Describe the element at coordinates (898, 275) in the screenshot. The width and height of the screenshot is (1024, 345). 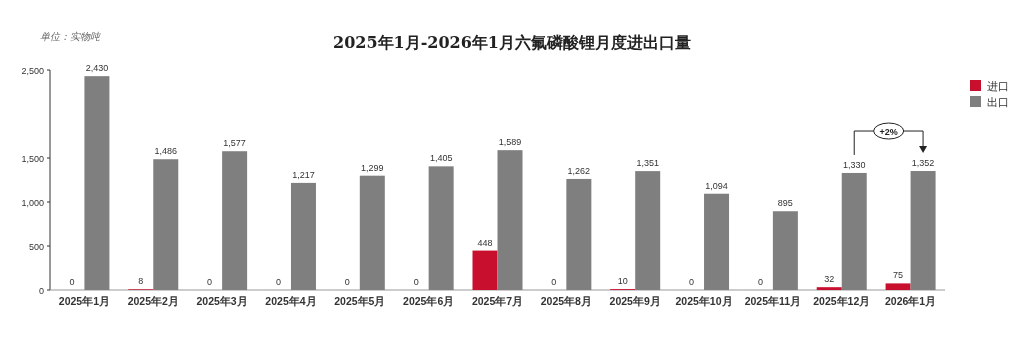
I see `data-label: 75` at that location.